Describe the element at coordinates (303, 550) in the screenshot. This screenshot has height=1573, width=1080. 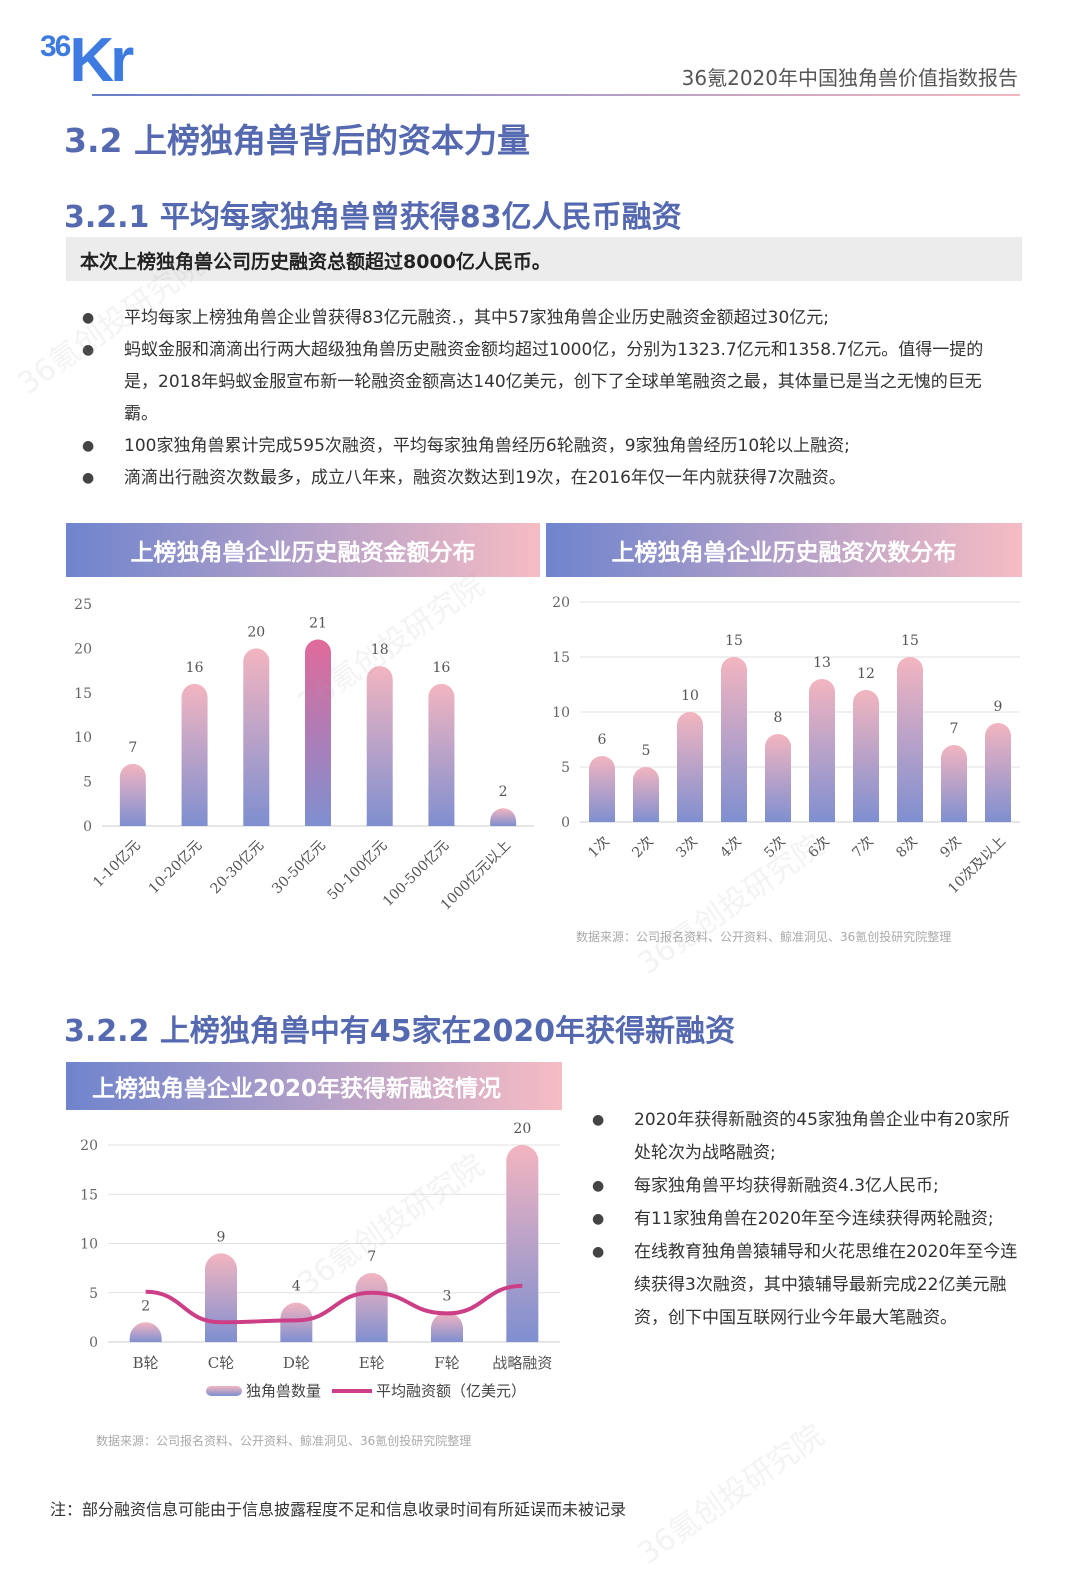
I see `chart1-title: 上榜独角兽企业历史融资金额分布` at that location.